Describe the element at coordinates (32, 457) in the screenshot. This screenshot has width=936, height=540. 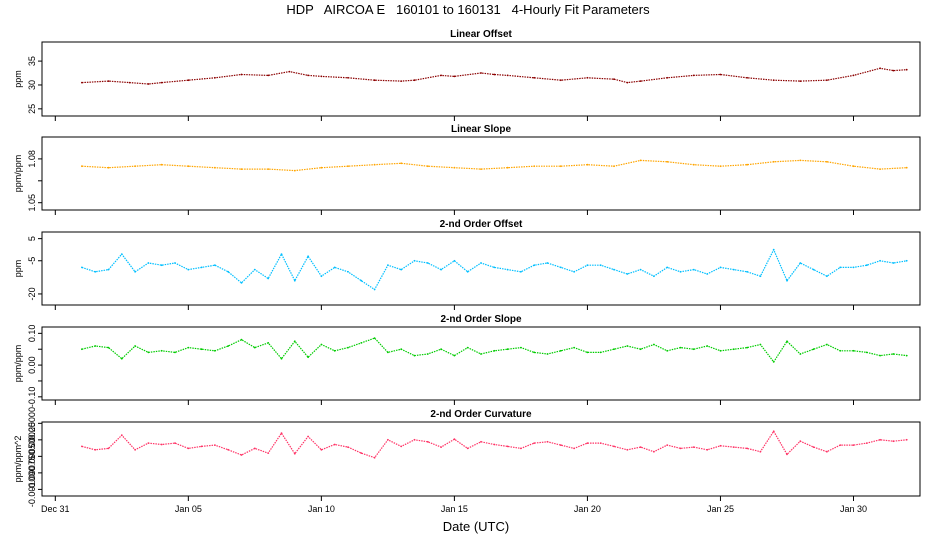
I see `y-tick-label: -0.00050` at that location.